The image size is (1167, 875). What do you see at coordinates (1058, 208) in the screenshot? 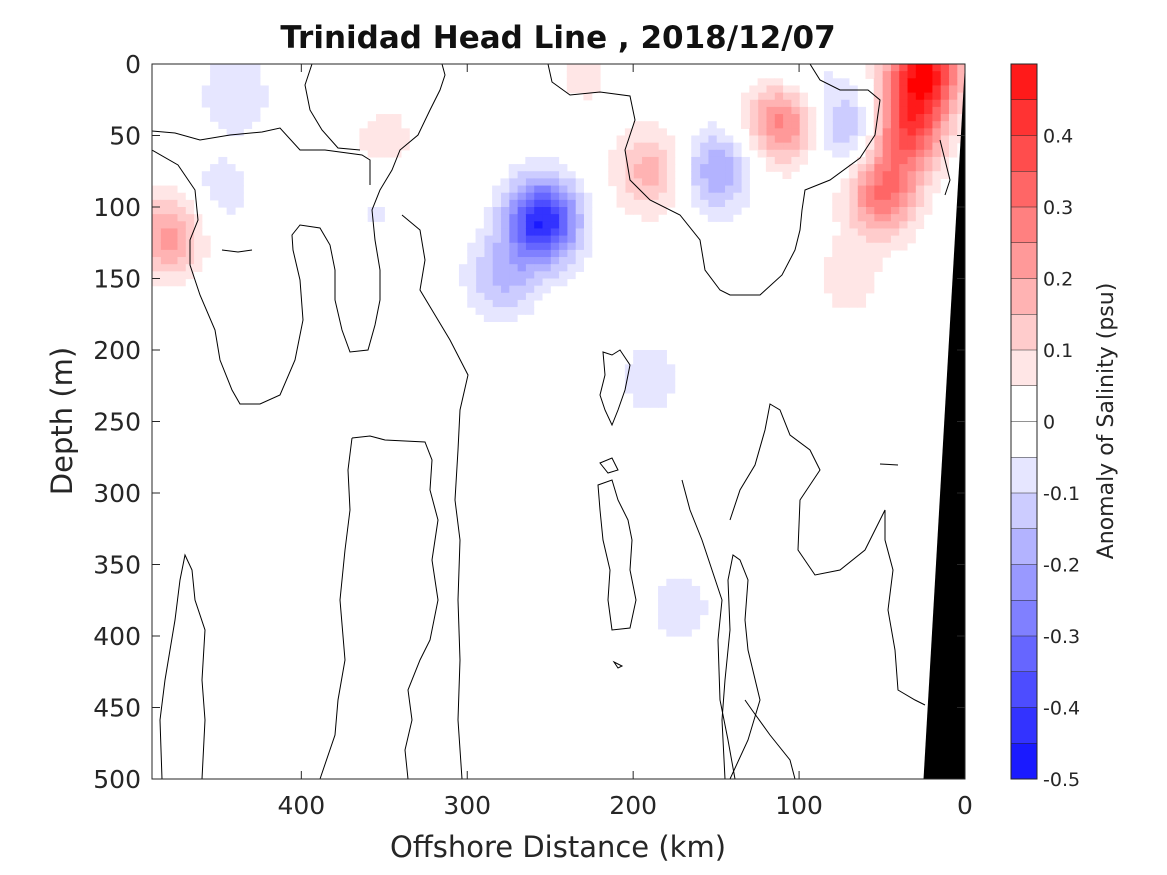
I see `colorbar-tick-label: 0.3` at bounding box center [1058, 208].